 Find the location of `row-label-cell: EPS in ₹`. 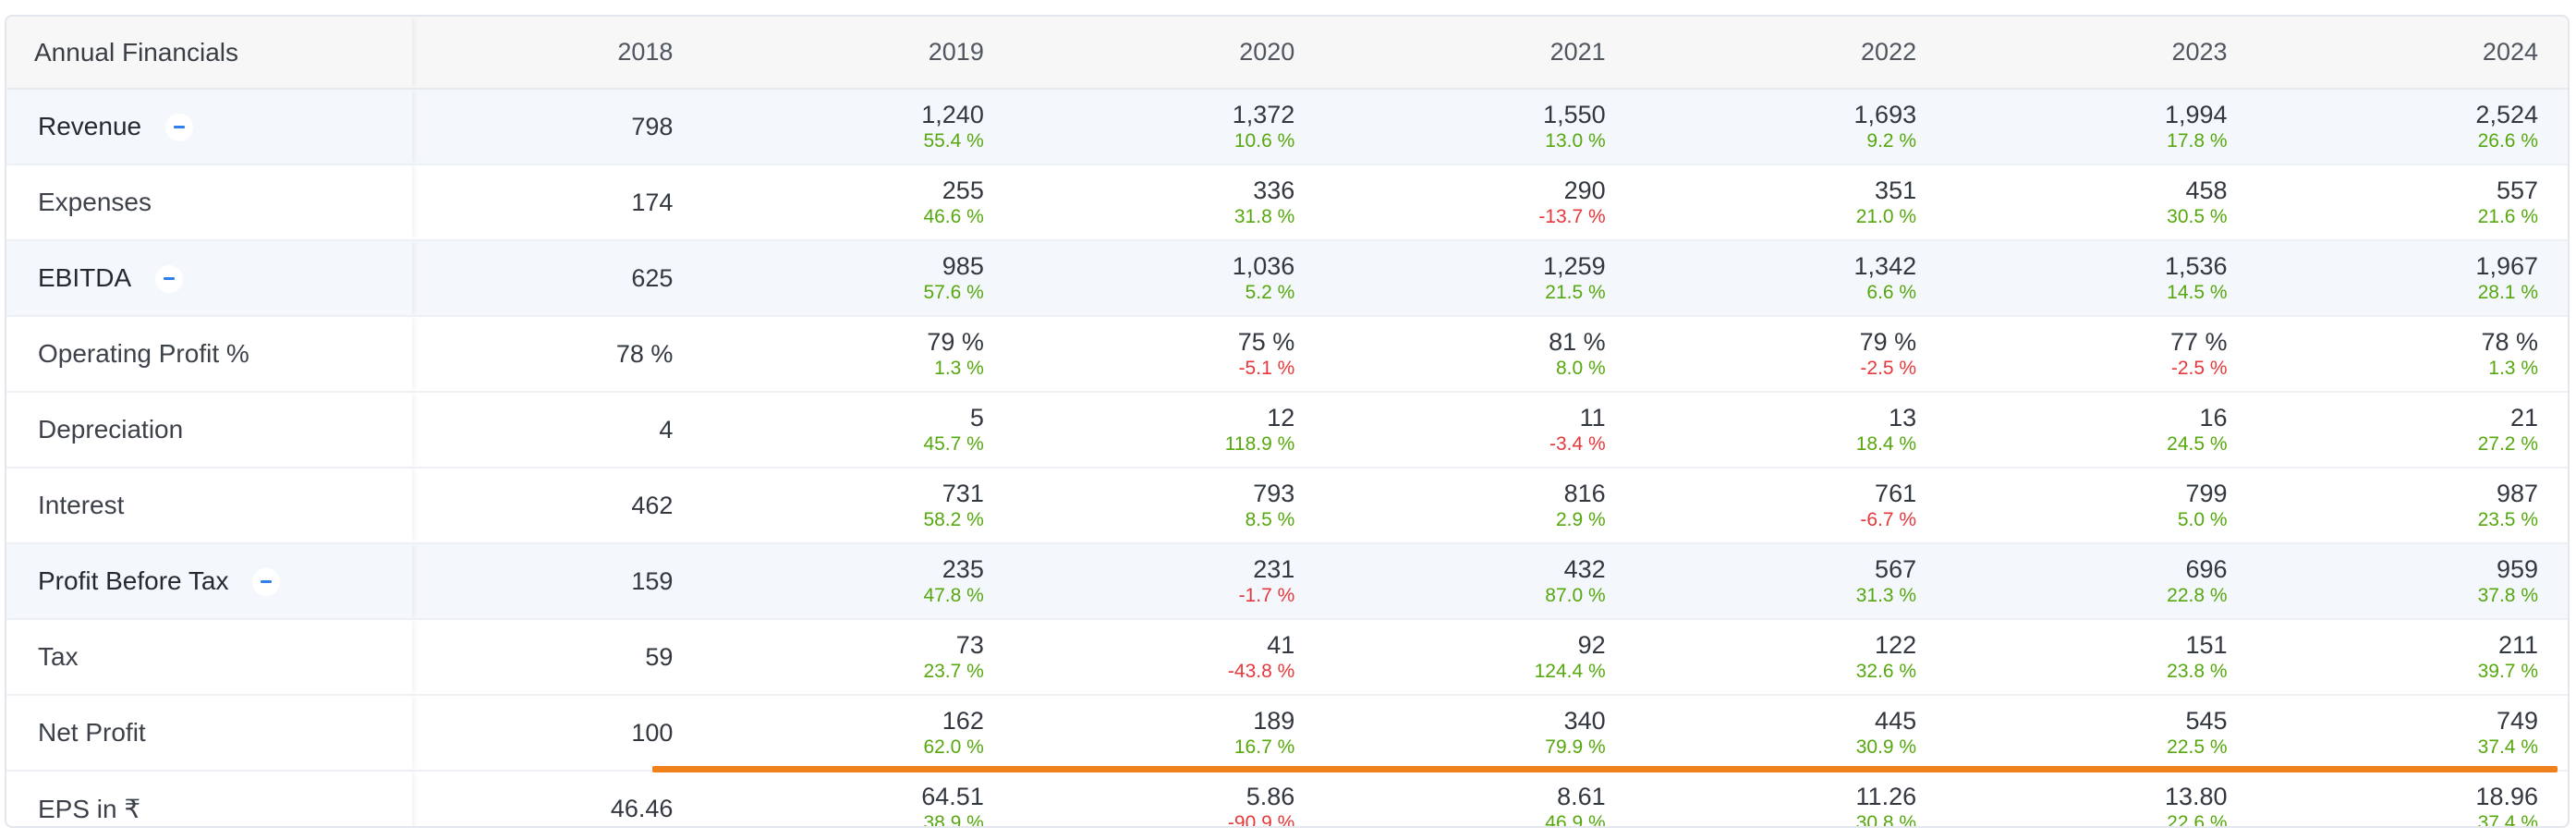

row-label-cell: EPS in ₹ is located at coordinates (209, 799).